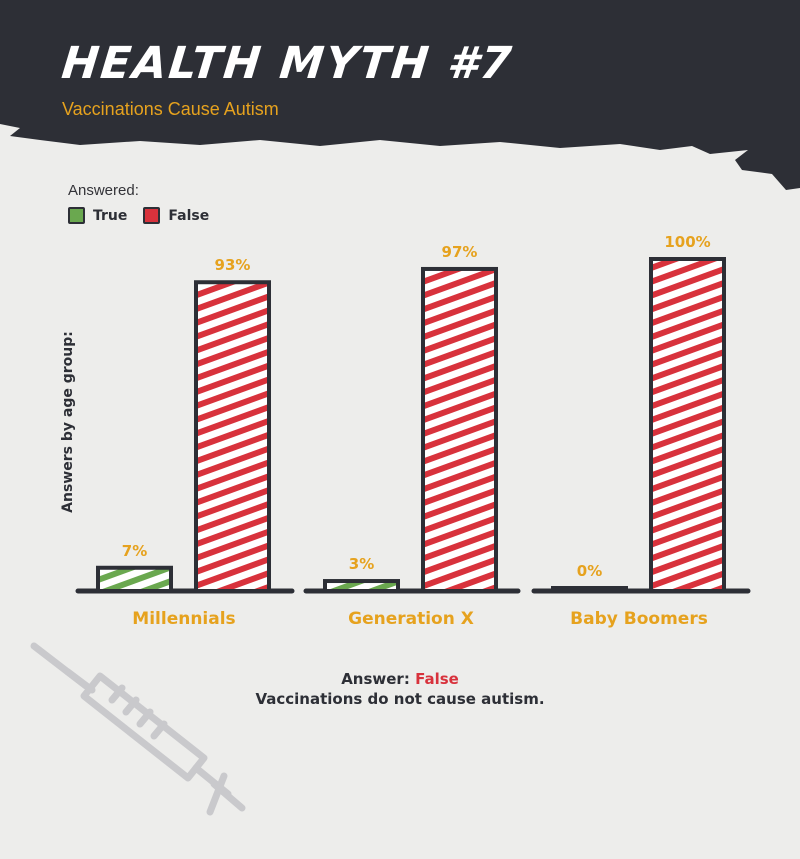 The image size is (800, 859). Describe the element at coordinates (639, 619) in the screenshot. I see `category-label: Baby Boomers` at that location.